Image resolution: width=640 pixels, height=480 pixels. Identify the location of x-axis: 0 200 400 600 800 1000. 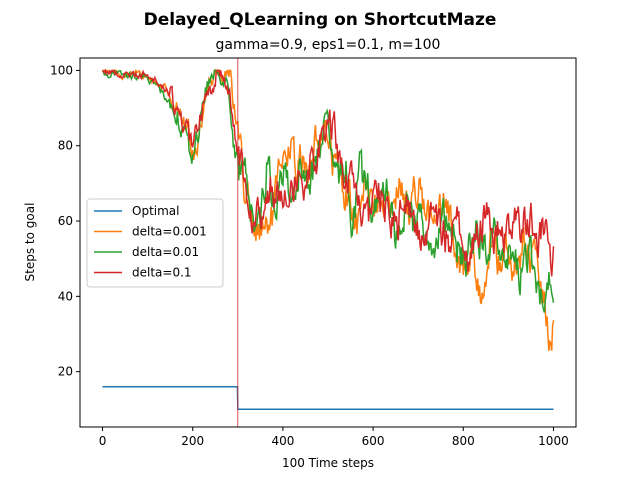
(334, 437).